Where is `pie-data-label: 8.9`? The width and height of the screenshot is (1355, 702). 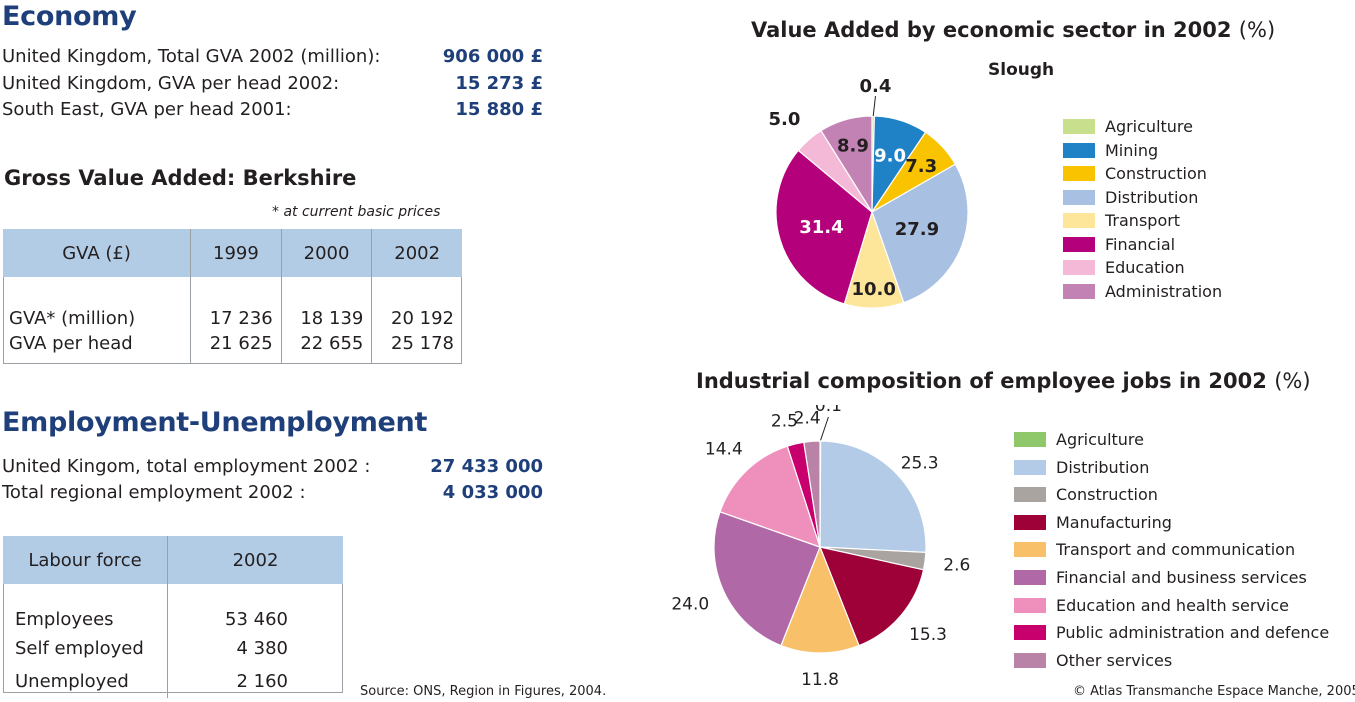 pie-data-label: 8.9 is located at coordinates (853, 146).